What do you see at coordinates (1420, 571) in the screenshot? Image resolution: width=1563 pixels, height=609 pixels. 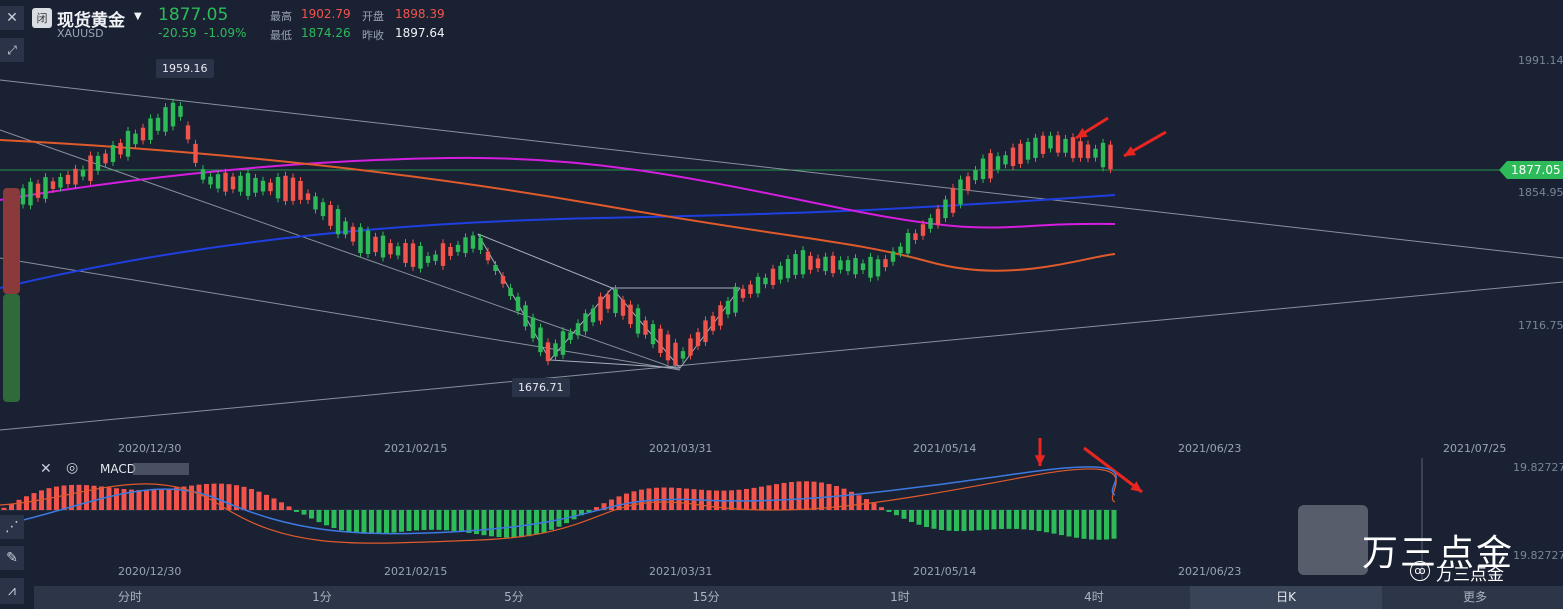 I see `weibo-icon: ꝏ` at bounding box center [1420, 571].